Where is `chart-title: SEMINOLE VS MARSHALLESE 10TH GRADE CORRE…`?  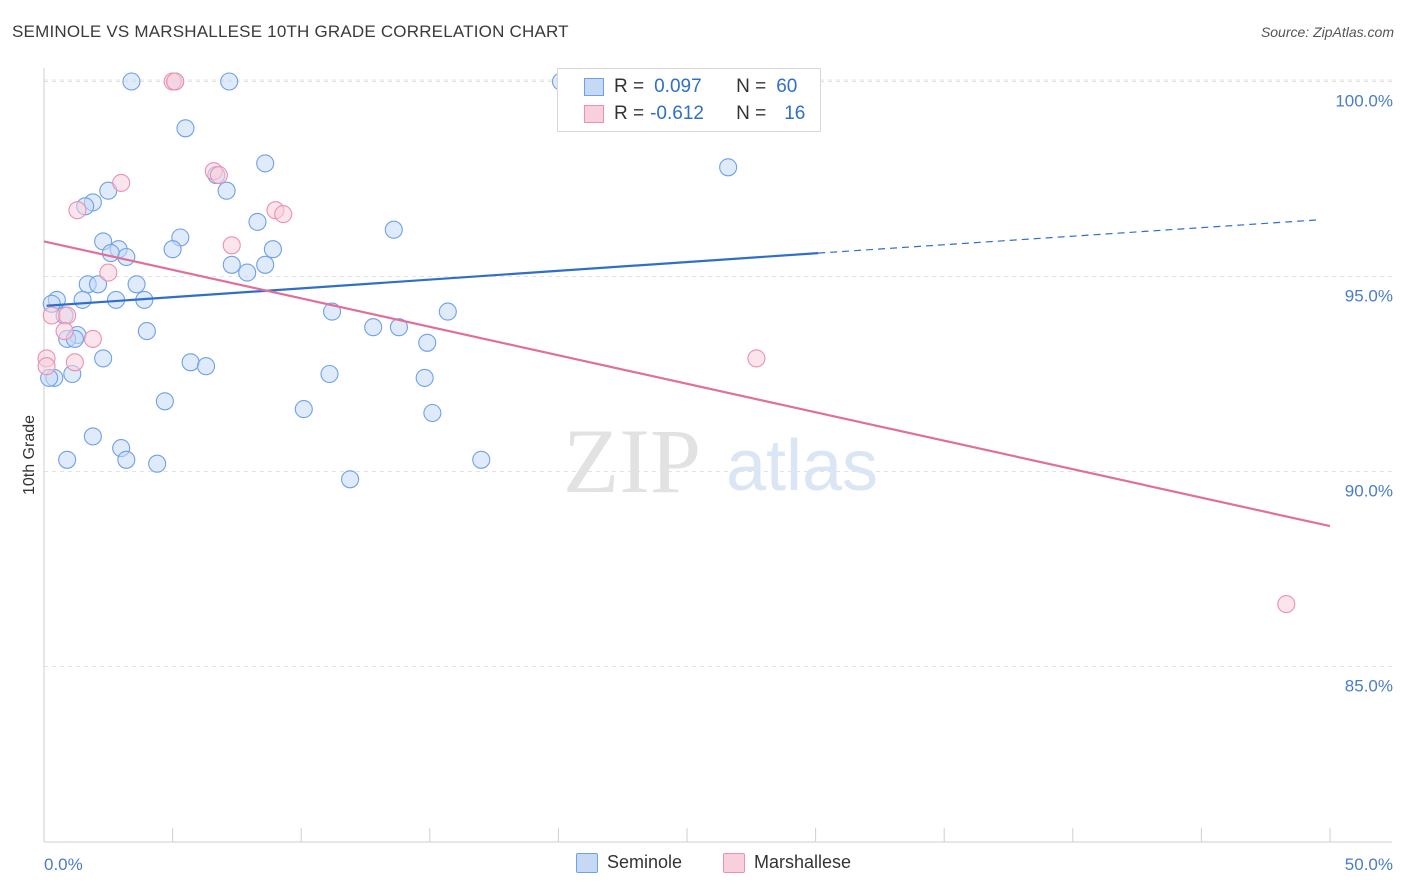 chart-title: SEMINOLE VS MARSHALLESE 10TH GRADE CORRE… is located at coordinates (290, 31).